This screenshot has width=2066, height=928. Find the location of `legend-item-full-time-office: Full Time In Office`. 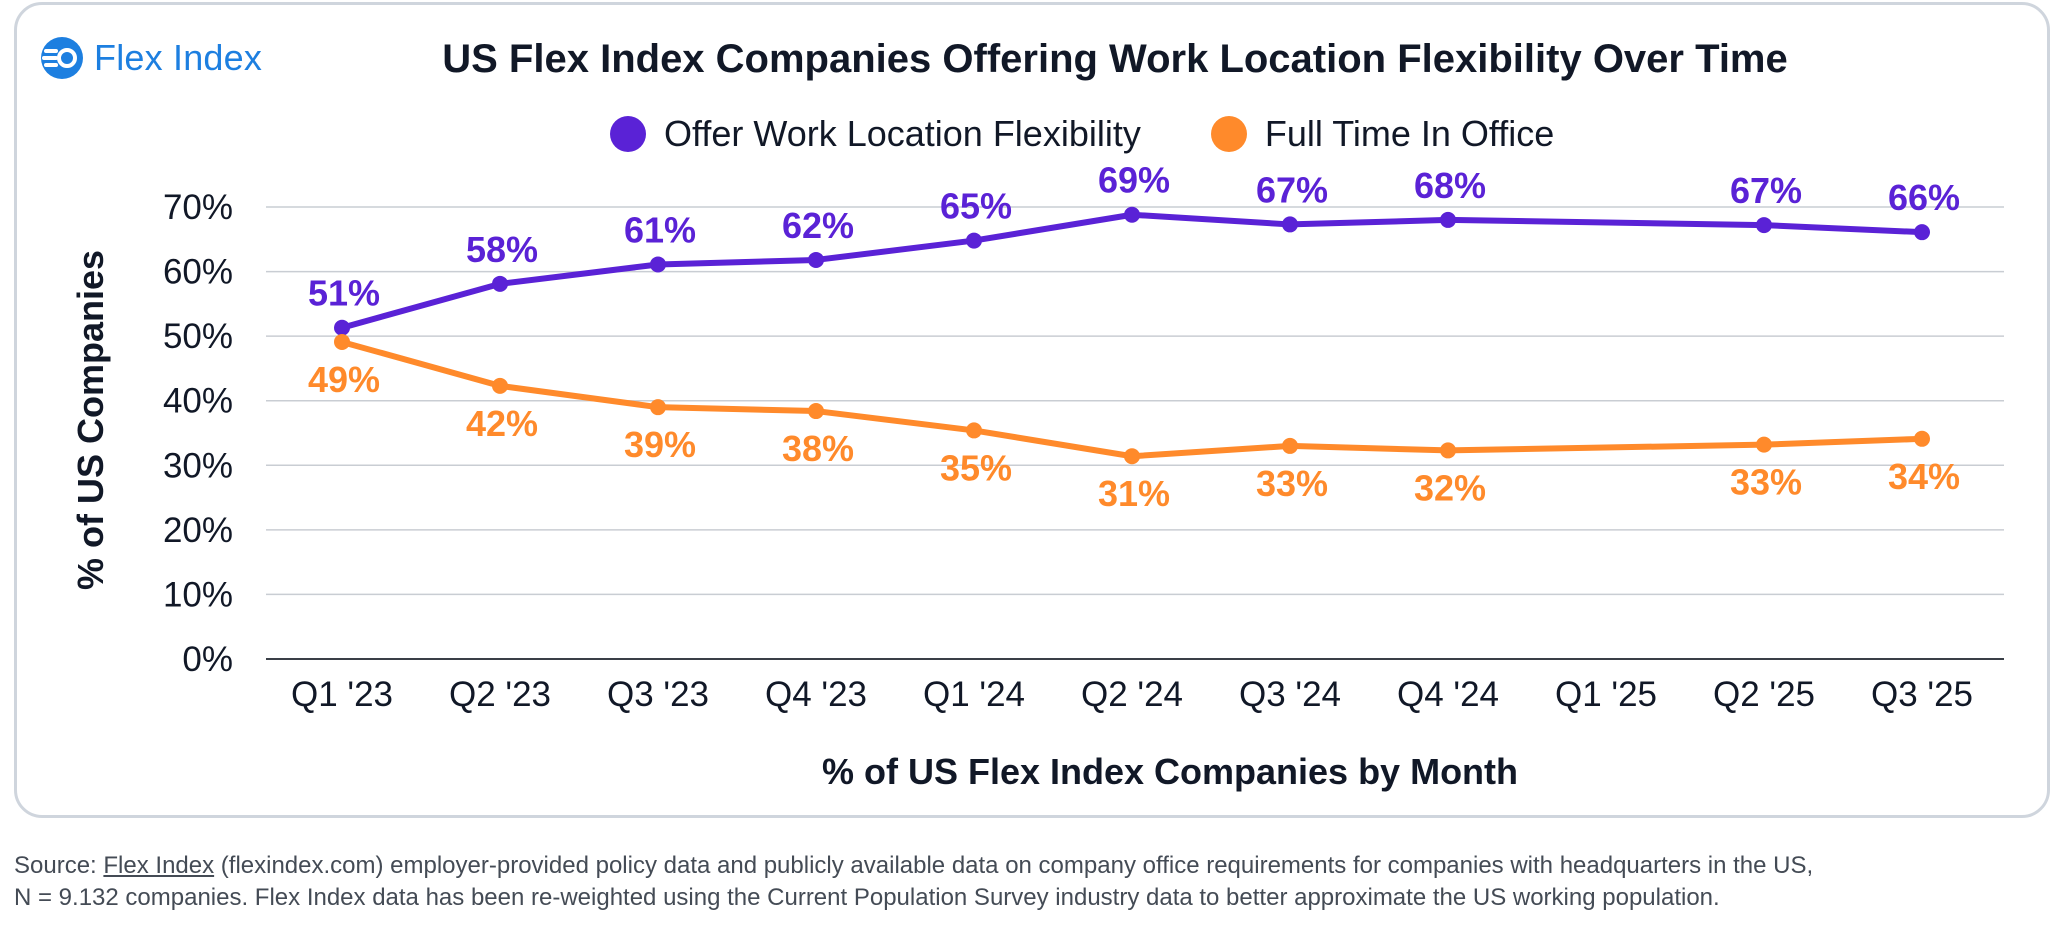

legend-item-full-time-office: Full Time In Office is located at coordinates (1382, 133).